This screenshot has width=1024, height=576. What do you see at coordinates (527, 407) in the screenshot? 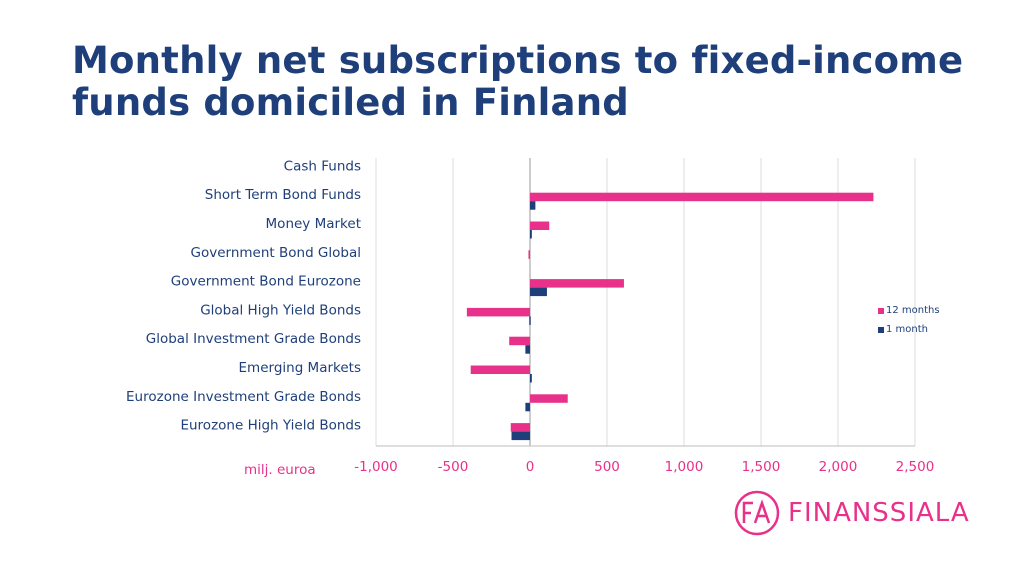
I see `bar-1-month-eurozone-investment-grade-bonds` at bounding box center [527, 407].